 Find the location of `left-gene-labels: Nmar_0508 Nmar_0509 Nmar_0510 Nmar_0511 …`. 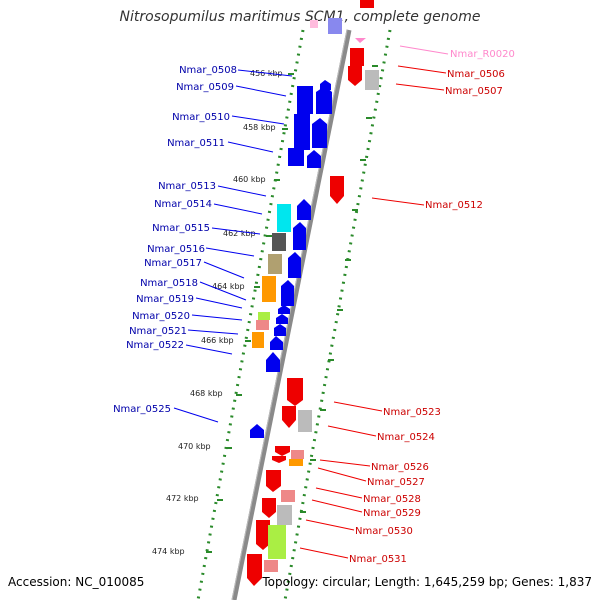

left-gene-labels: Nmar_0508 Nmar_0509 Nmar_0510 Nmar_0511 … is located at coordinates (175, 240).